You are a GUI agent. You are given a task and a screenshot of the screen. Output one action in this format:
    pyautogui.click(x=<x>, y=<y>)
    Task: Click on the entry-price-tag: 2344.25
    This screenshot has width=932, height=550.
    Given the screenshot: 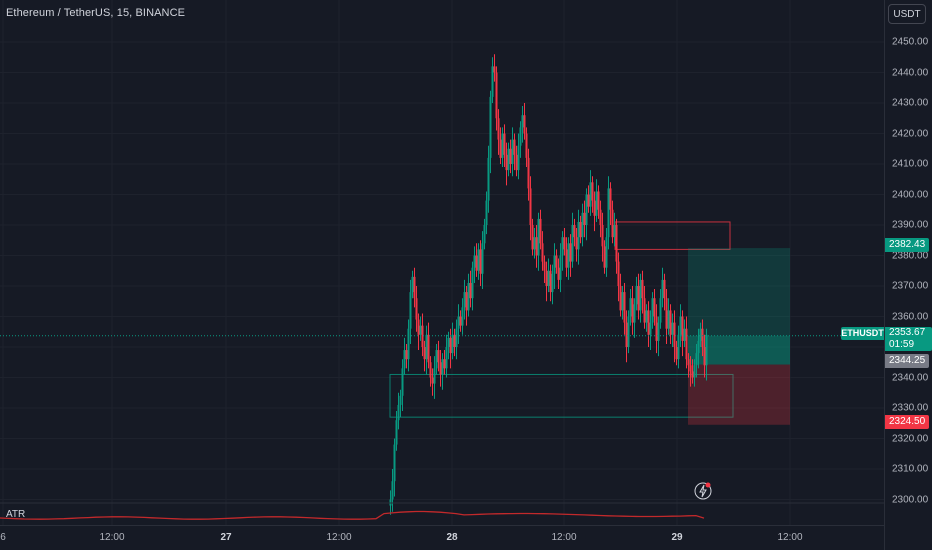 What is the action you would take?
    pyautogui.click(x=907, y=361)
    